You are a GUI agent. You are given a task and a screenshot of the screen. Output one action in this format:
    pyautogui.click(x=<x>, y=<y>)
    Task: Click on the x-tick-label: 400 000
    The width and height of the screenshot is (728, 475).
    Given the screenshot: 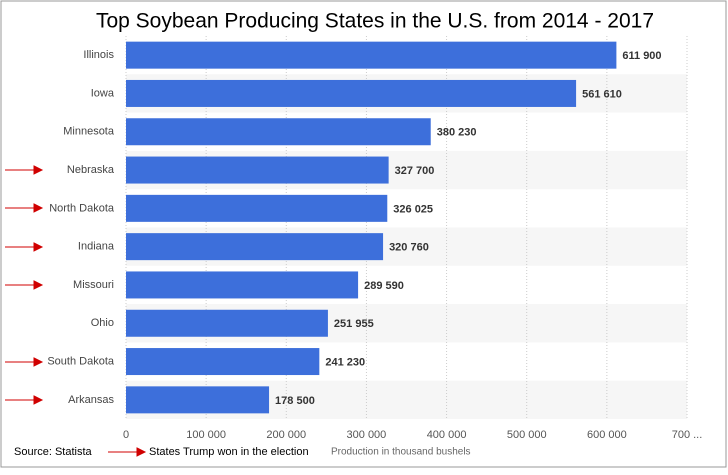 What is the action you would take?
    pyautogui.click(x=447, y=435)
    